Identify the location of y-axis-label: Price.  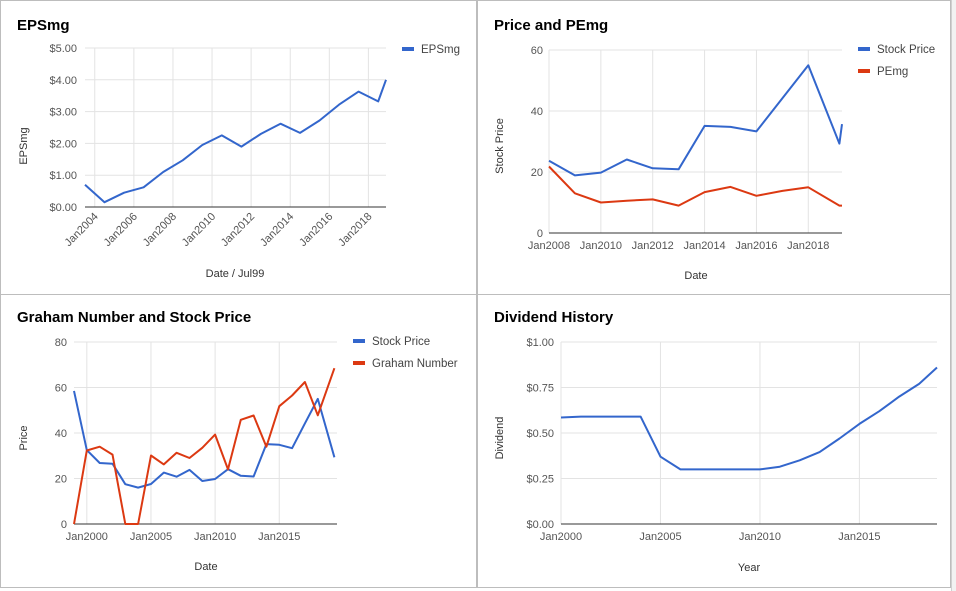
(24, 437).